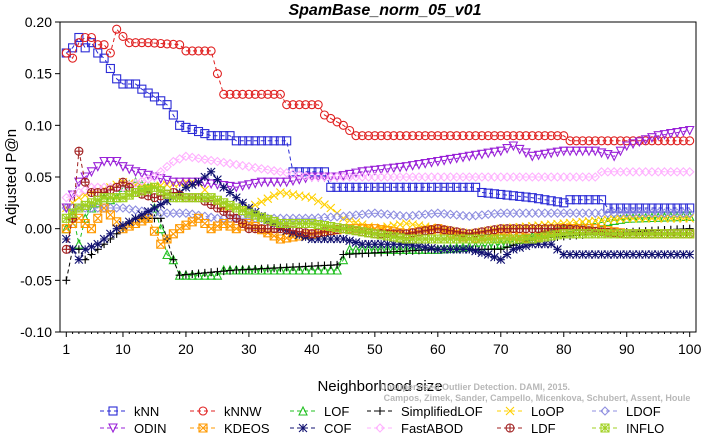 The width and height of the screenshot is (702, 434). I want to click on legend-label: kNN, so click(146, 411).